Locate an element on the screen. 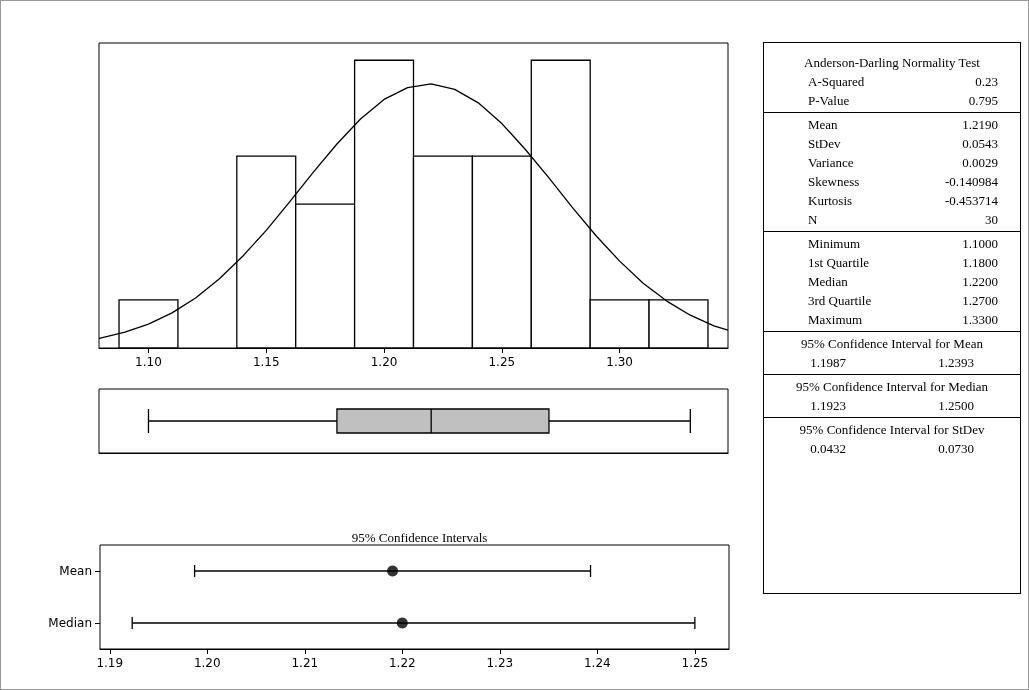 This screenshot has height=690, width=1029. text: 0.0730 is located at coordinates (956, 449).